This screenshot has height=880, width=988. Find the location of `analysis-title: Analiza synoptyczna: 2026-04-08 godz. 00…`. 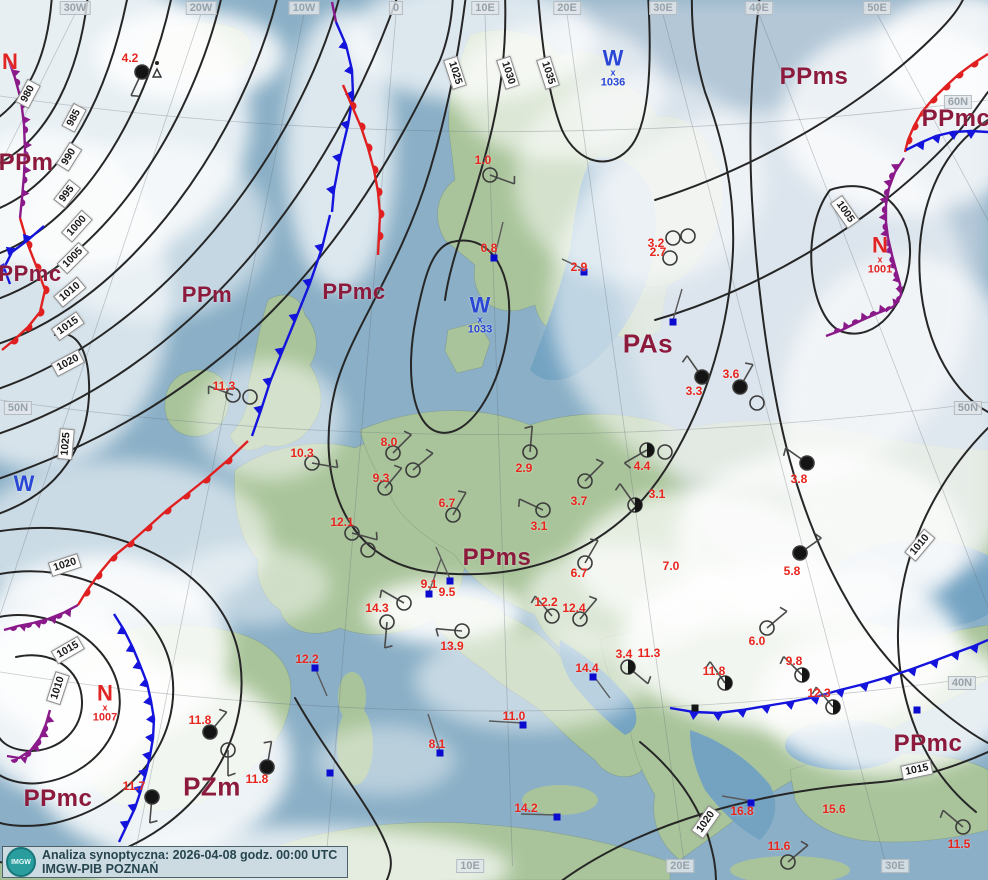

analysis-title: Analiza synoptyczna: 2026-04-08 godz. 00… is located at coordinates (190, 855).